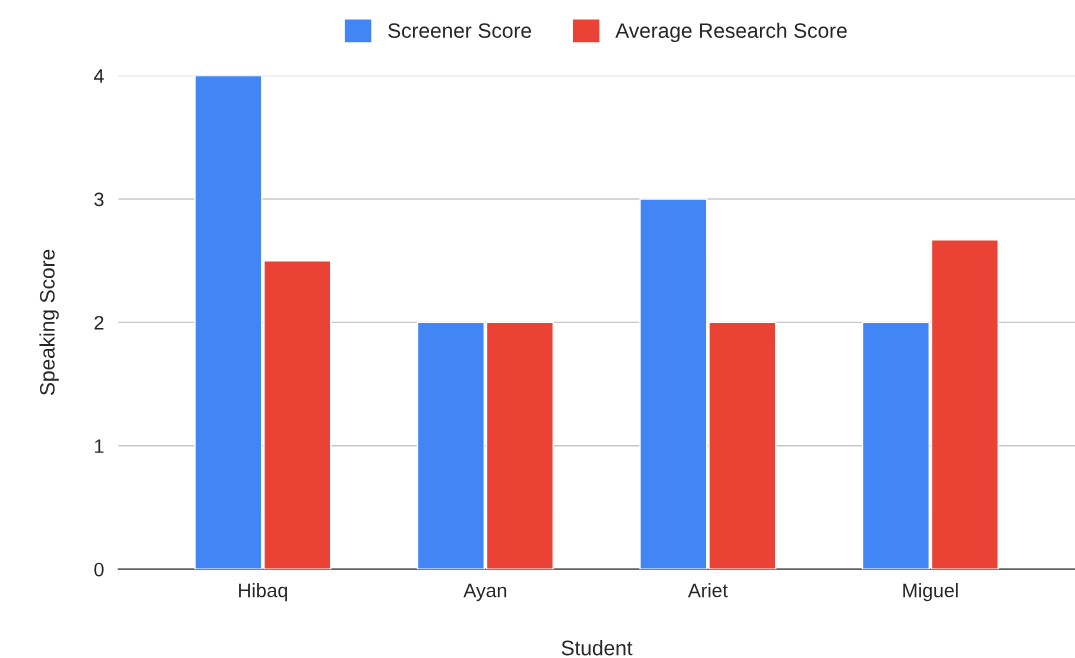  Describe the element at coordinates (460, 30) in the screenshot. I see `legend-label: Screener Score` at that location.